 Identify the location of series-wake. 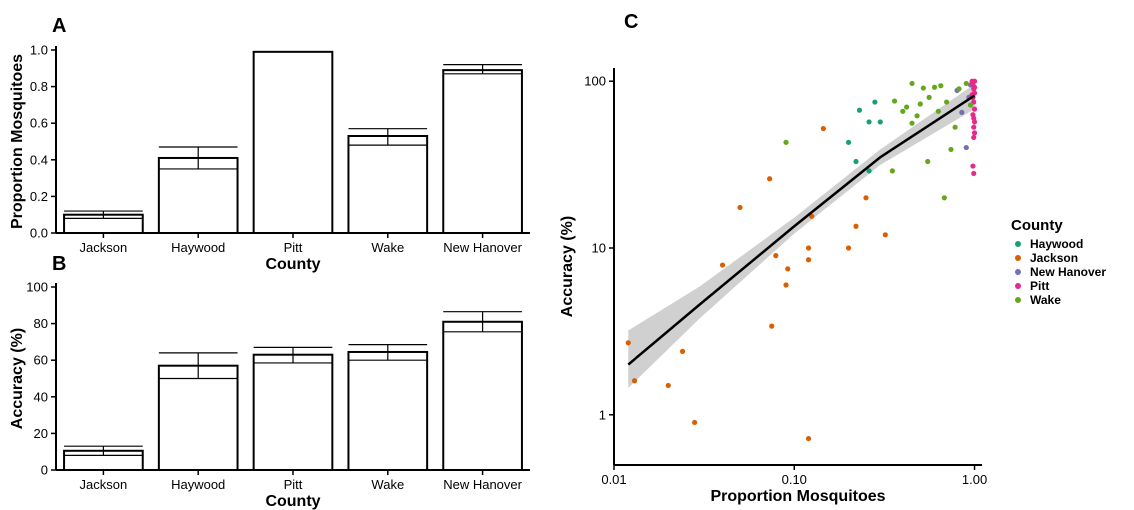
(878, 140).